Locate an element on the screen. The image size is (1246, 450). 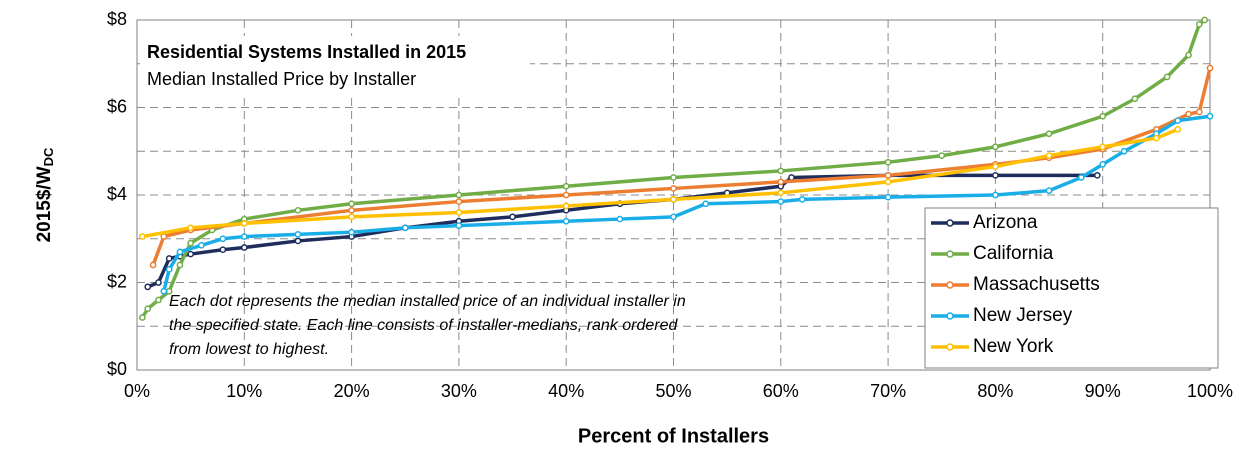
x-tick-label: 80% is located at coordinates (995, 391).